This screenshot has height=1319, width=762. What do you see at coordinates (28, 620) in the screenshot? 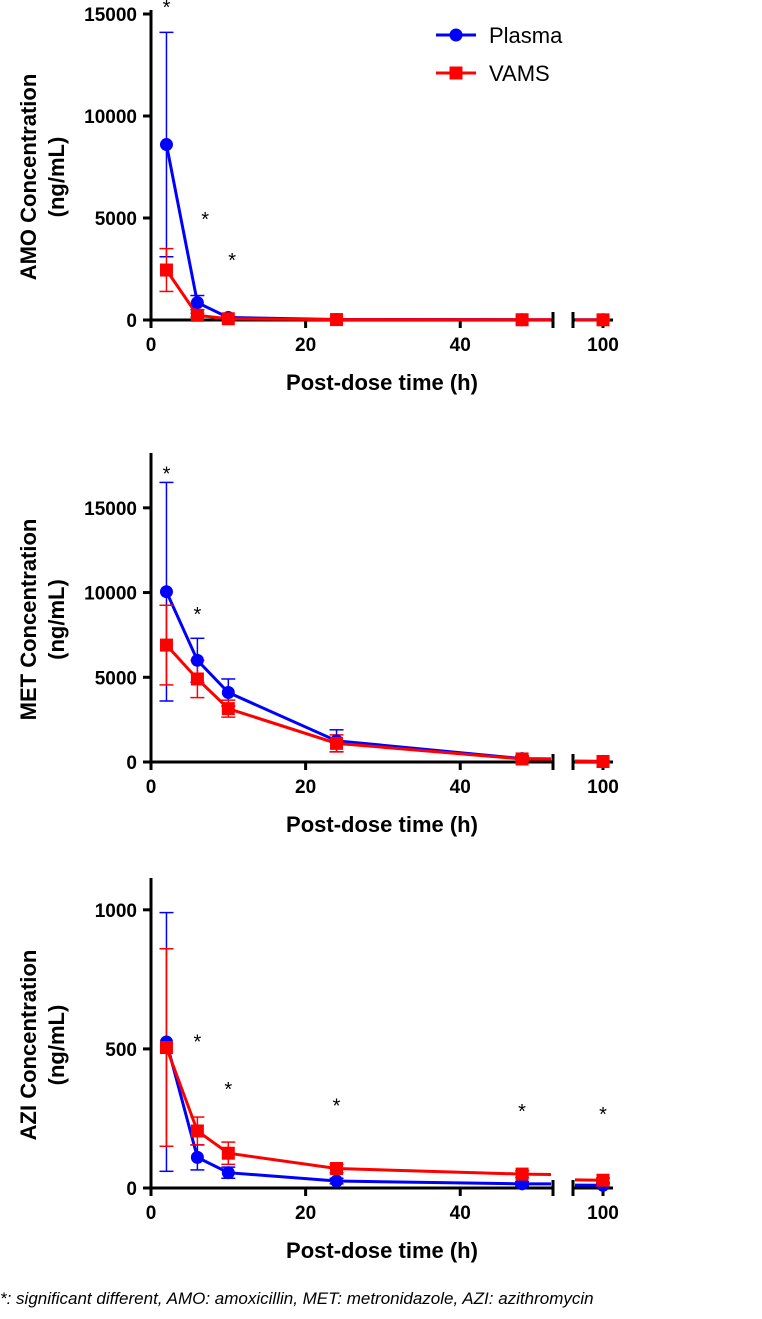
I see `y-axis-label: MET Concentration` at bounding box center [28, 620].